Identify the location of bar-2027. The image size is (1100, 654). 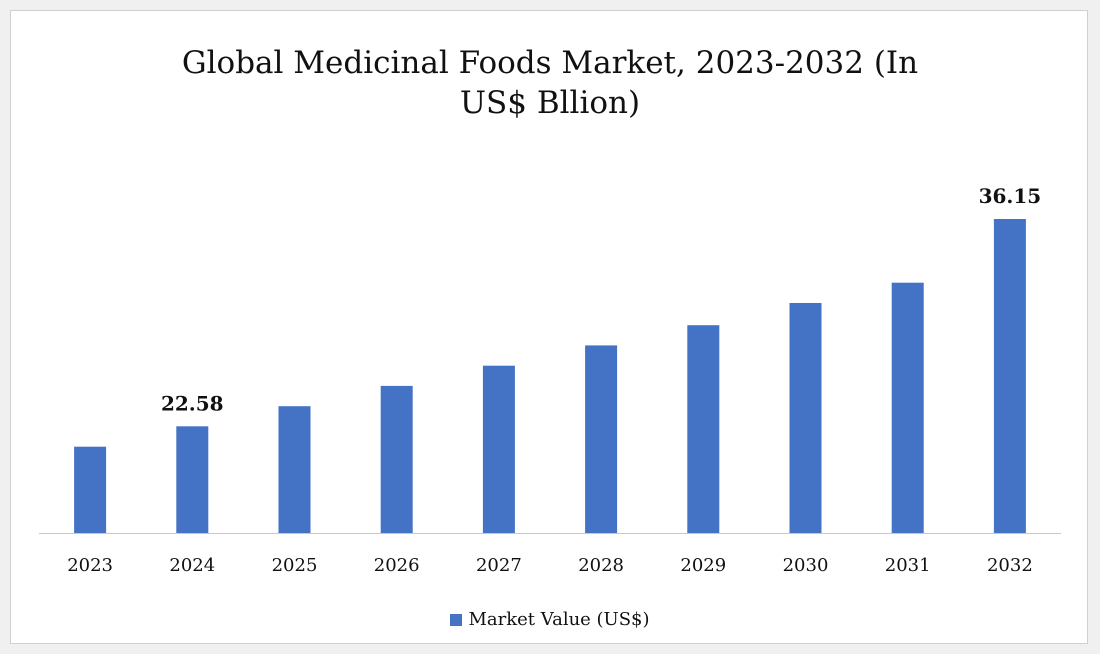
(498, 449).